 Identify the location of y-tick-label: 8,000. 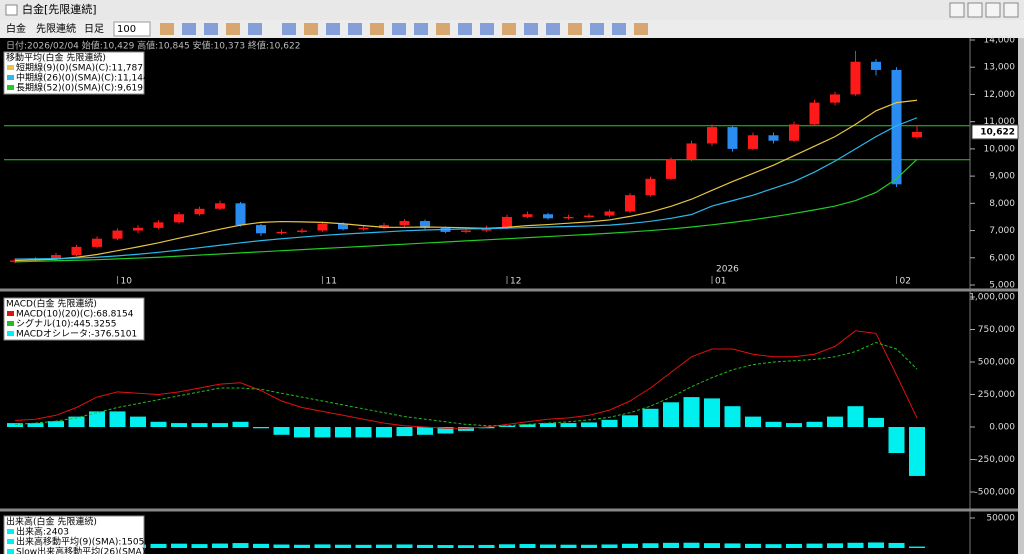
(1002, 204).